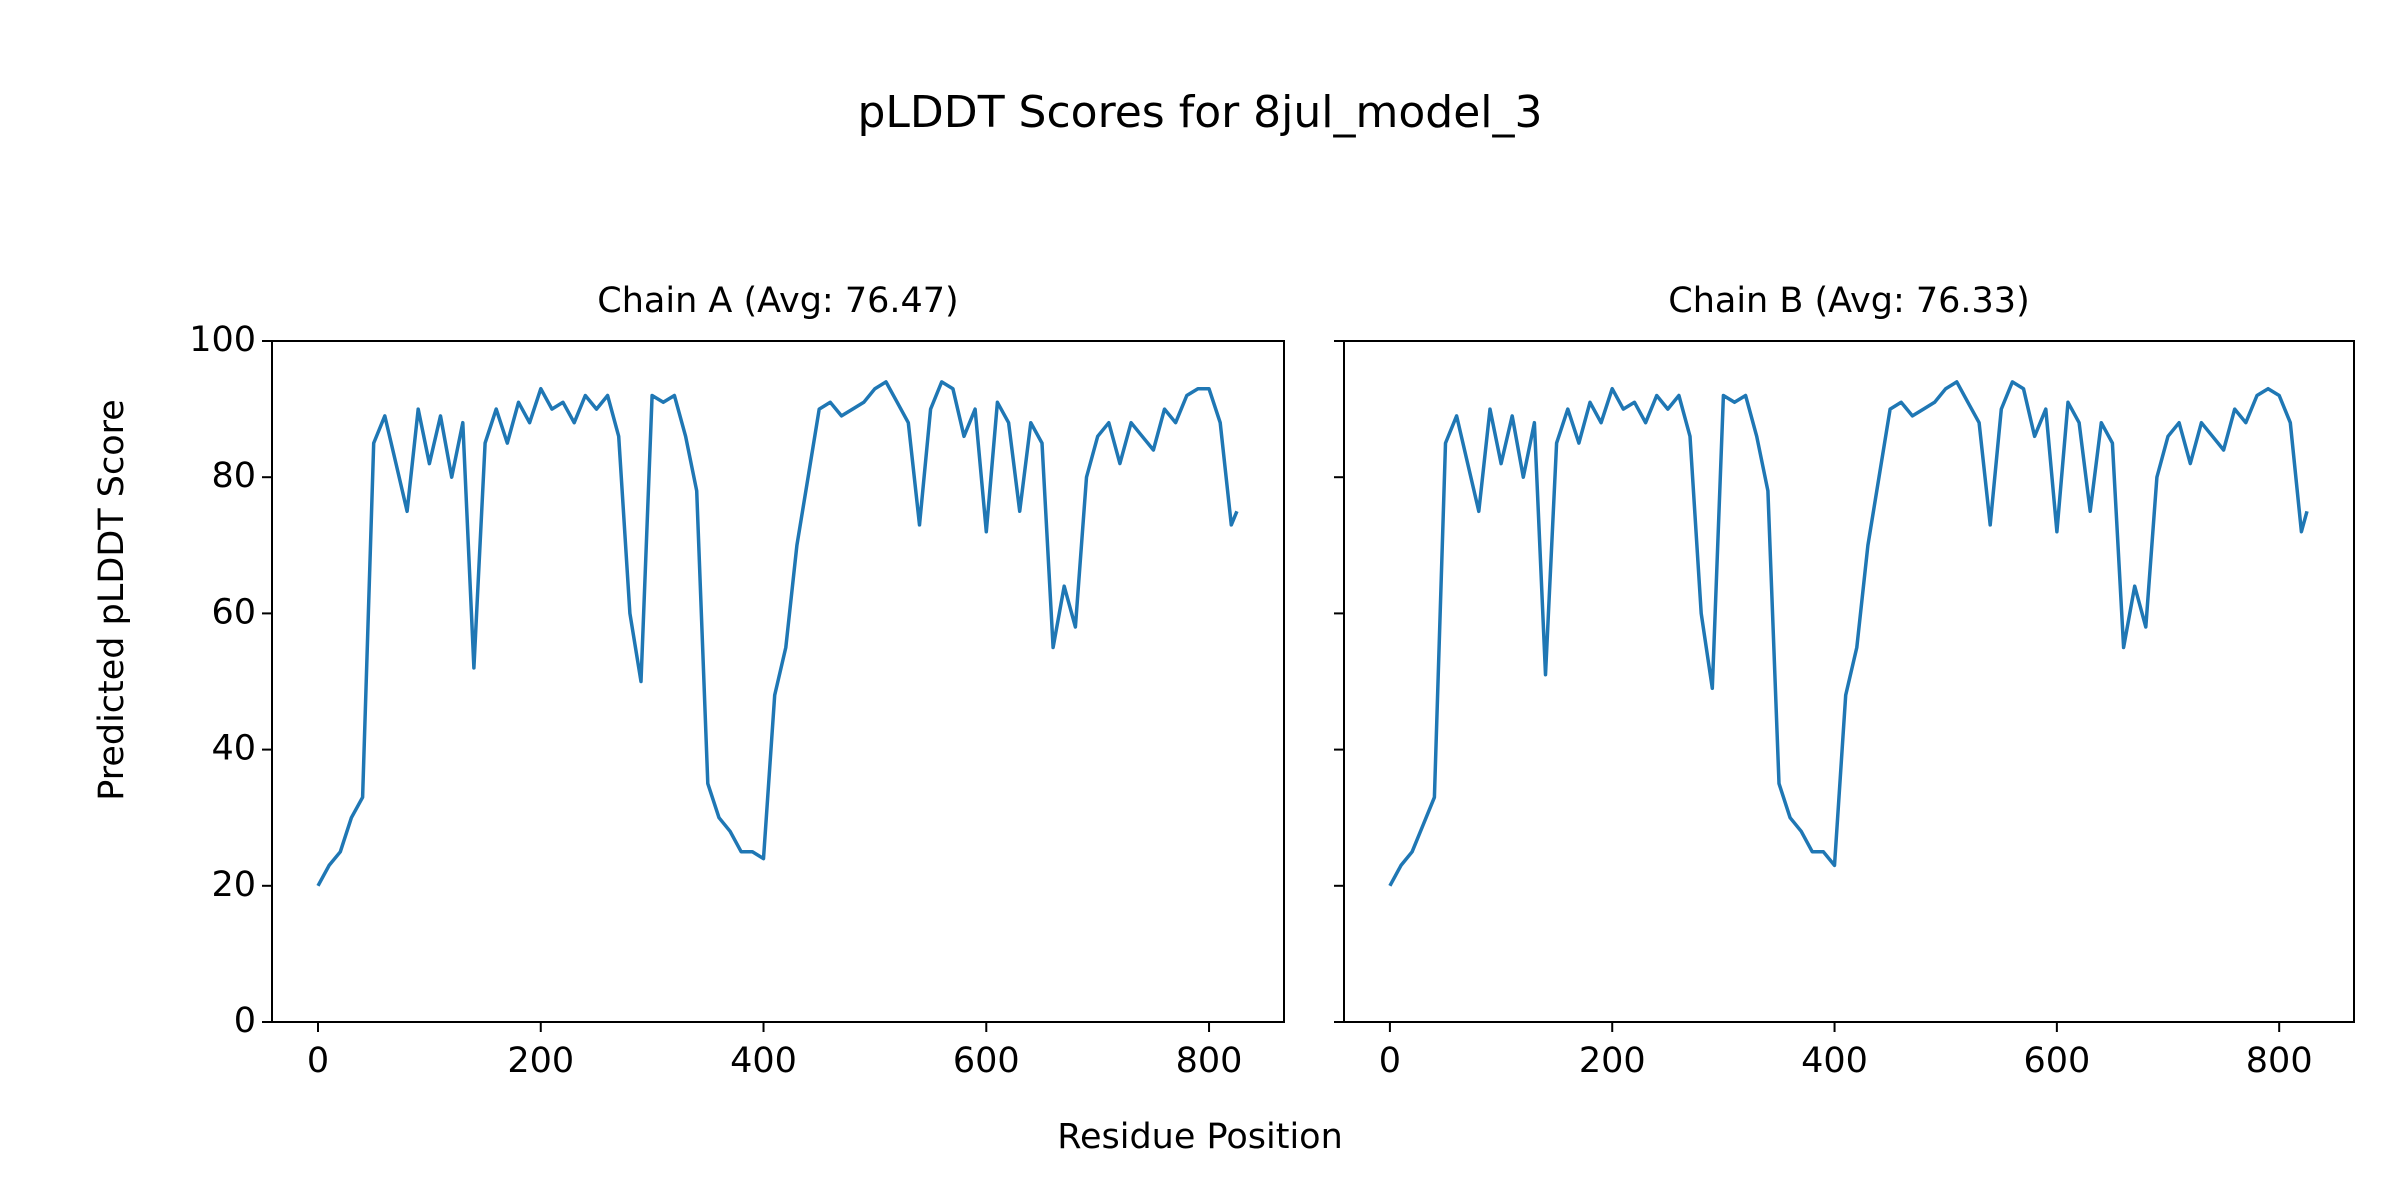 Image resolution: width=2400 pixels, height=1200 pixels. I want to click on y-tick-label: 100, so click(222, 340).